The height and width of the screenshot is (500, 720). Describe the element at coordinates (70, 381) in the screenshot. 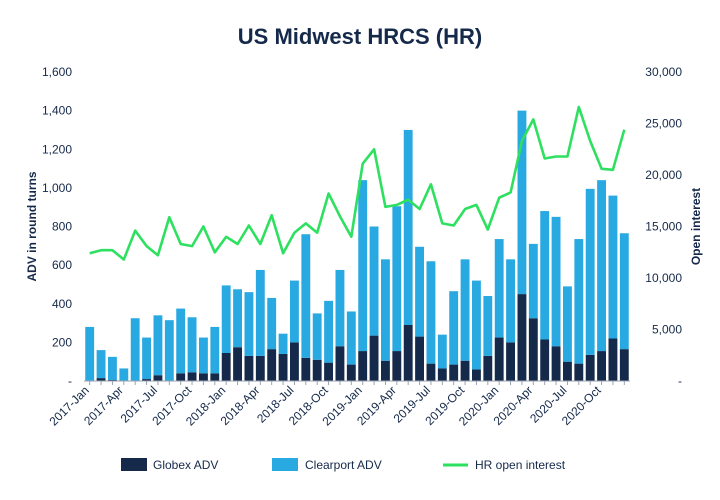

I see `y-tick-label: -` at that location.